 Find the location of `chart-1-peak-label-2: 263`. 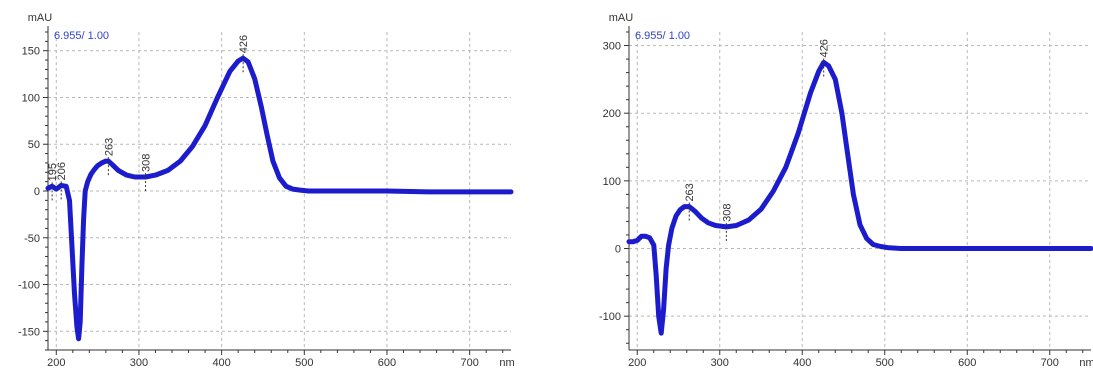

chart-1-peak-label-2: 263 is located at coordinates (109, 147).